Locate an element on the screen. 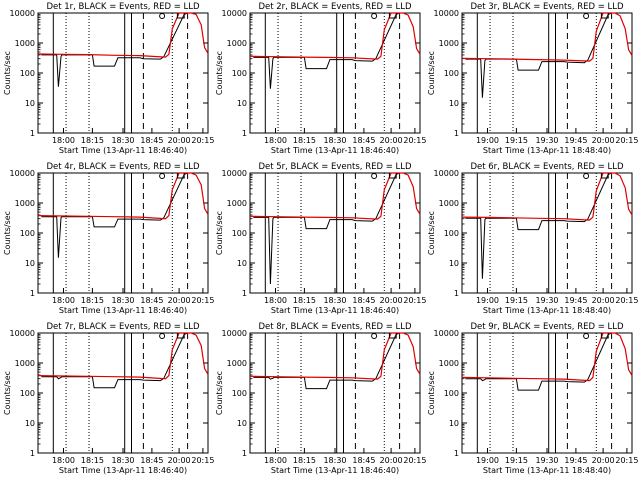 The height and width of the screenshot is (480, 640). panel-title: Det 5r, BLACK = Events, RED = LLD is located at coordinates (335, 167).